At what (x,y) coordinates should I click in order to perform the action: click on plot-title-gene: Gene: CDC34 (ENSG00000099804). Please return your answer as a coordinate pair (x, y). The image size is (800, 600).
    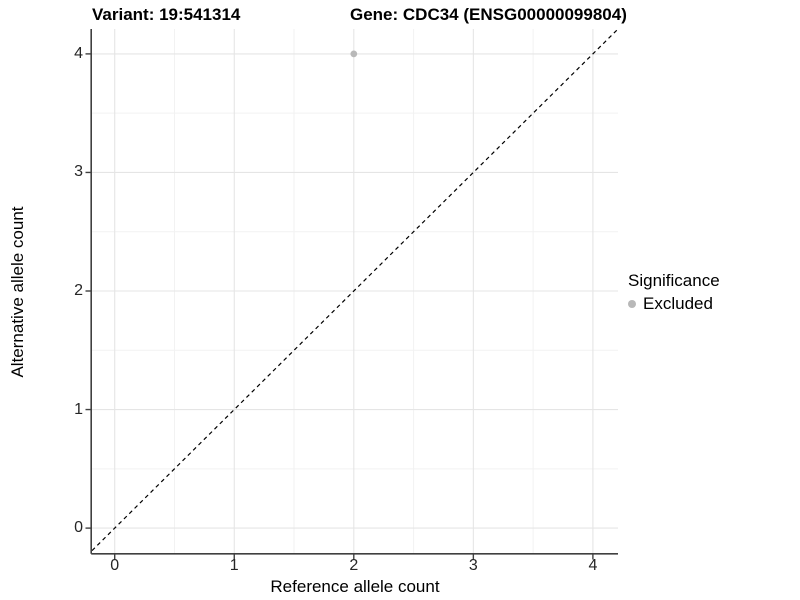
    Looking at the image, I should click on (488, 14).